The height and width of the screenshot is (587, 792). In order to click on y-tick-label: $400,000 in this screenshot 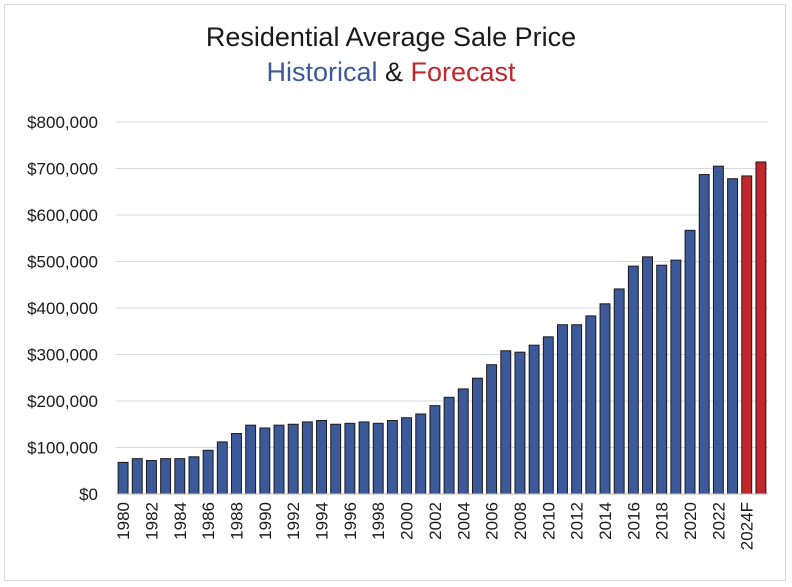, I will do `click(62, 308)`.